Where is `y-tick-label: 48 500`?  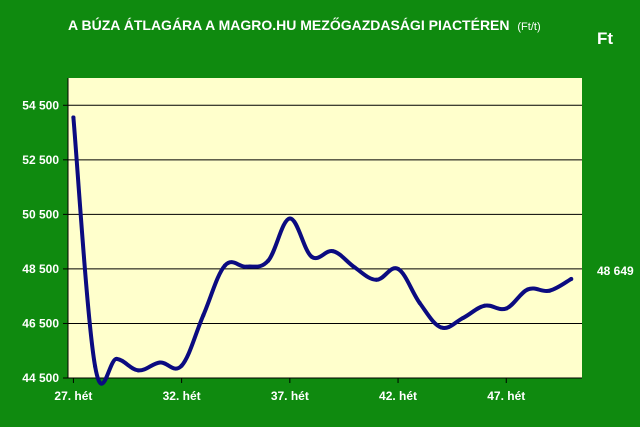
y-tick-label: 48 500 is located at coordinates (40, 269).